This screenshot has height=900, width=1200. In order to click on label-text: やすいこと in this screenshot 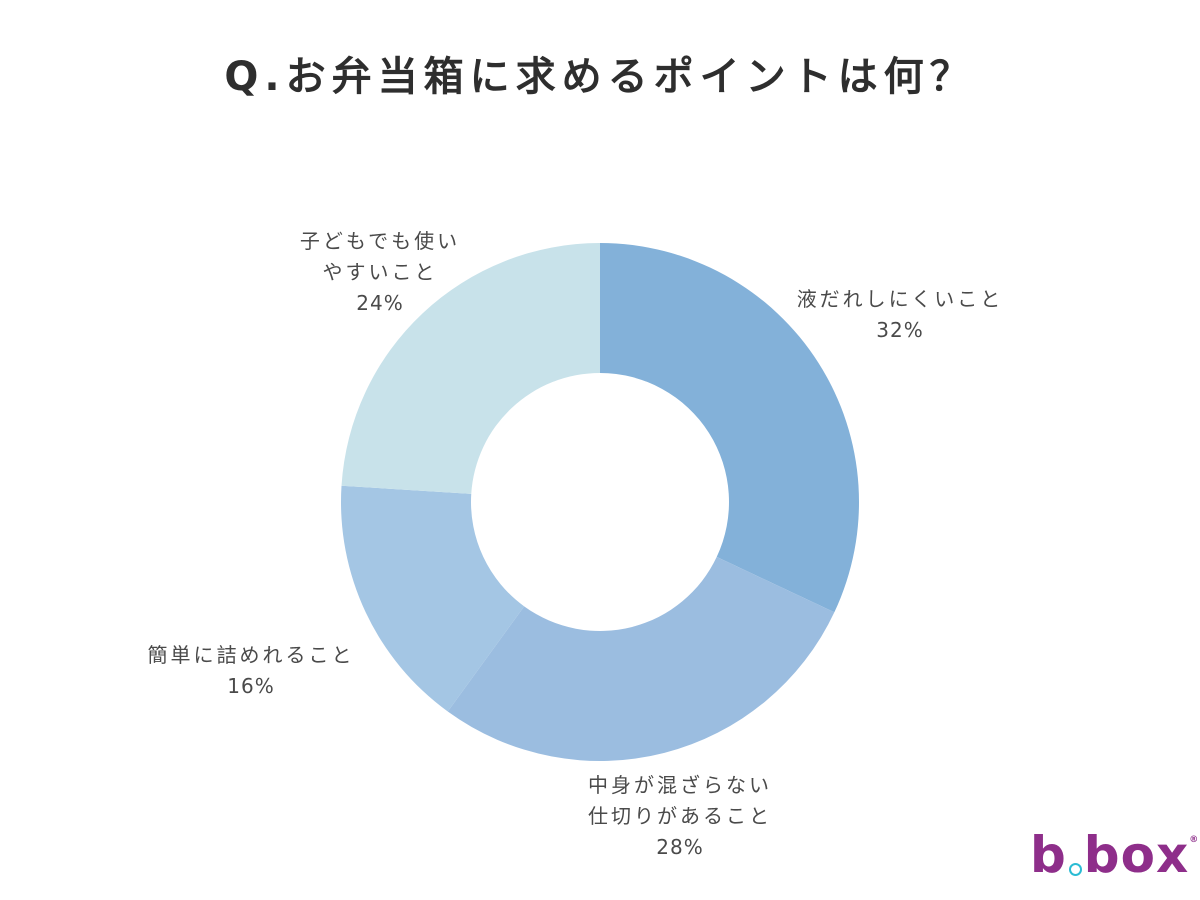, I will do `click(380, 272)`.